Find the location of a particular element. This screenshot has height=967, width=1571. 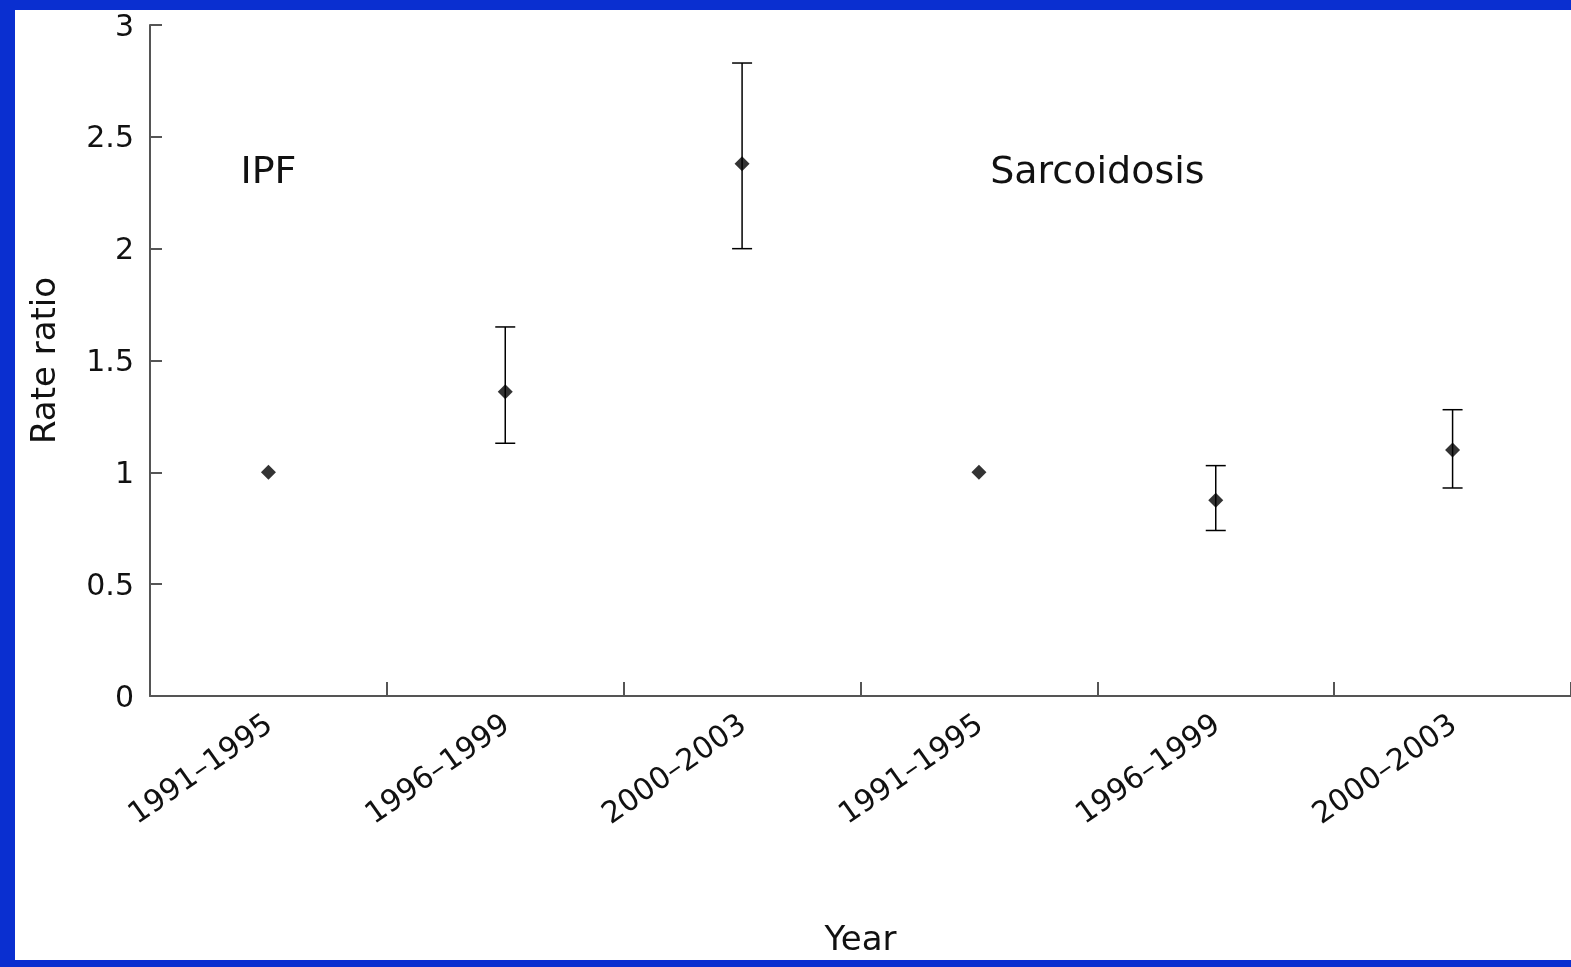

annotation: Sarcoidosis is located at coordinates (1097, 170).